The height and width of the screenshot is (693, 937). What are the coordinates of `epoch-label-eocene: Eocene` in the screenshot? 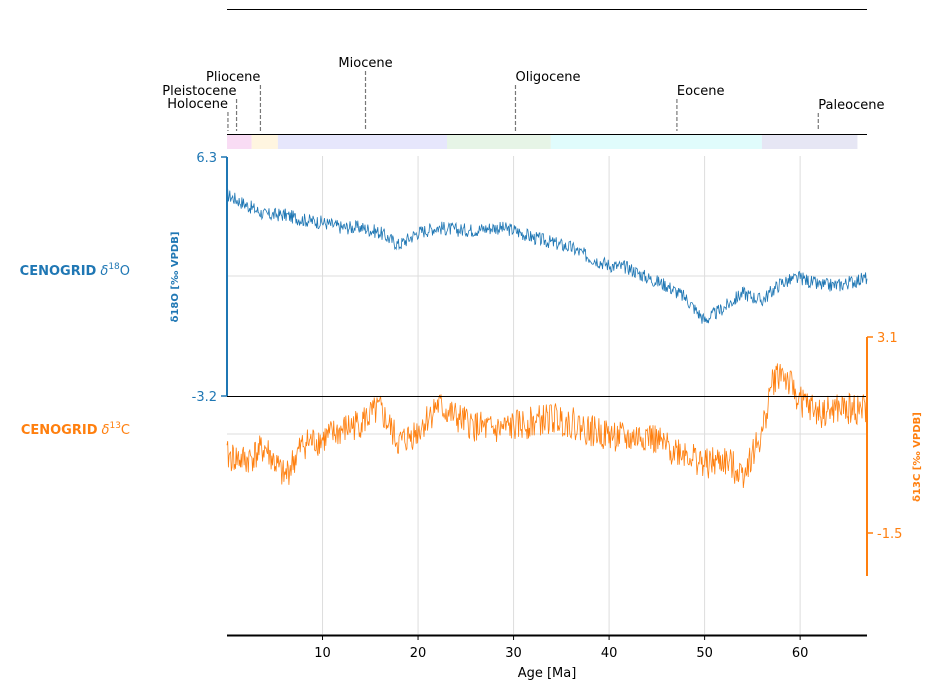 It's located at (701, 91).